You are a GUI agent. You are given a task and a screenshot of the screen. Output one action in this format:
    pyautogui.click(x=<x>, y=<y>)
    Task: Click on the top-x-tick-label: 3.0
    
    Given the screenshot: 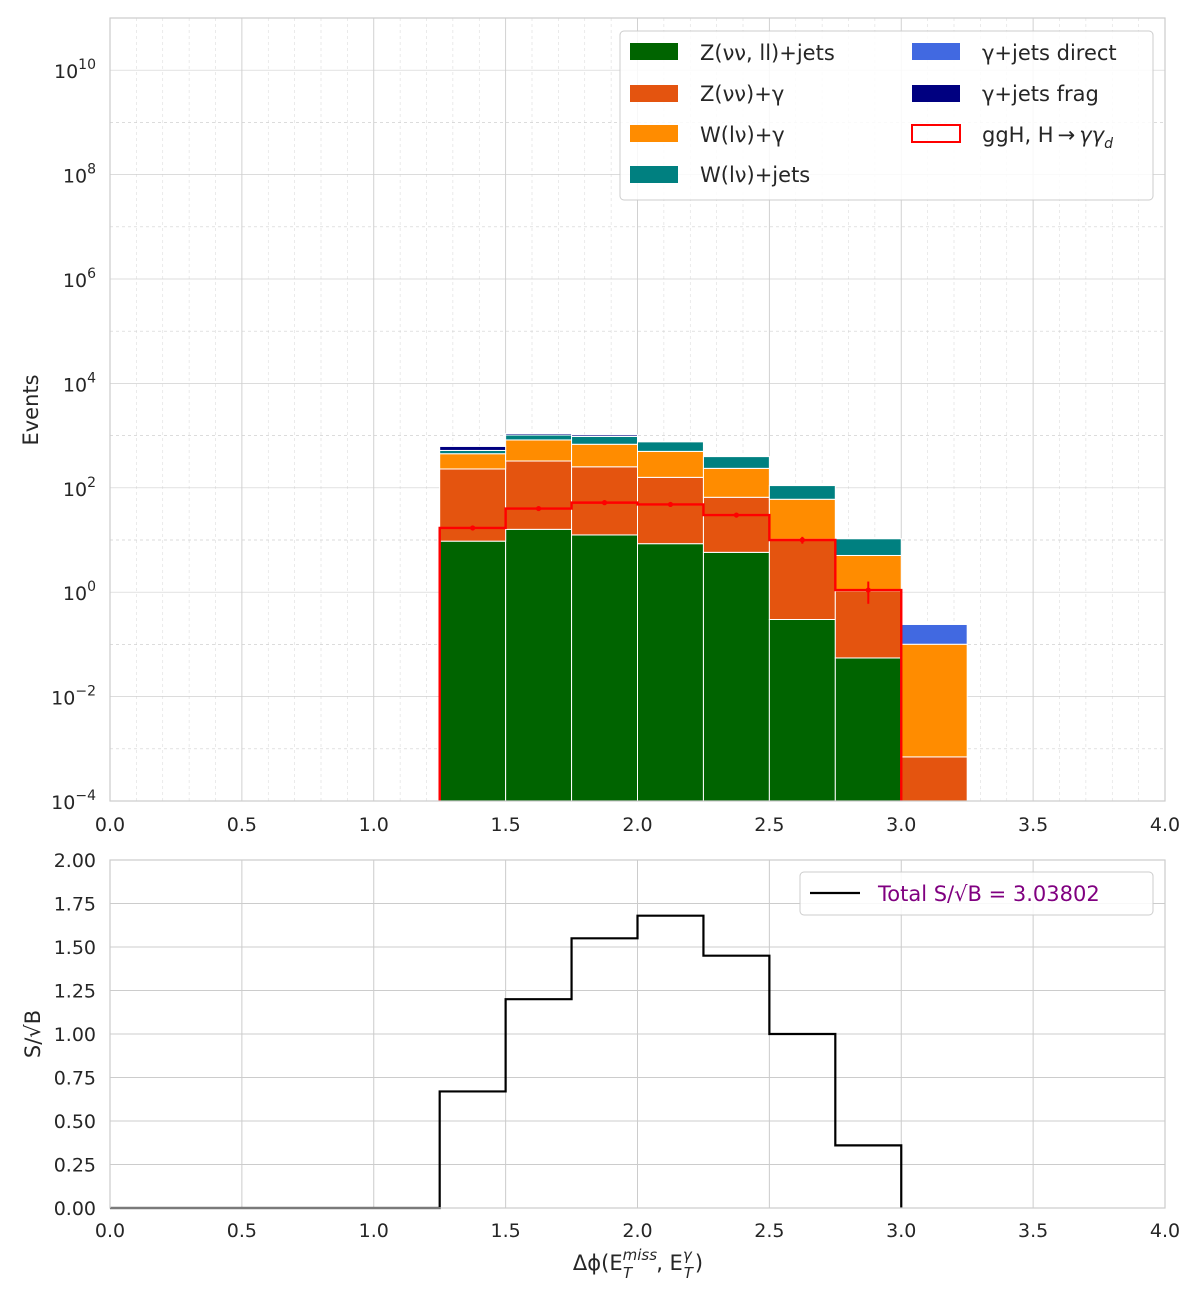 What is the action you would take?
    pyautogui.click(x=901, y=825)
    